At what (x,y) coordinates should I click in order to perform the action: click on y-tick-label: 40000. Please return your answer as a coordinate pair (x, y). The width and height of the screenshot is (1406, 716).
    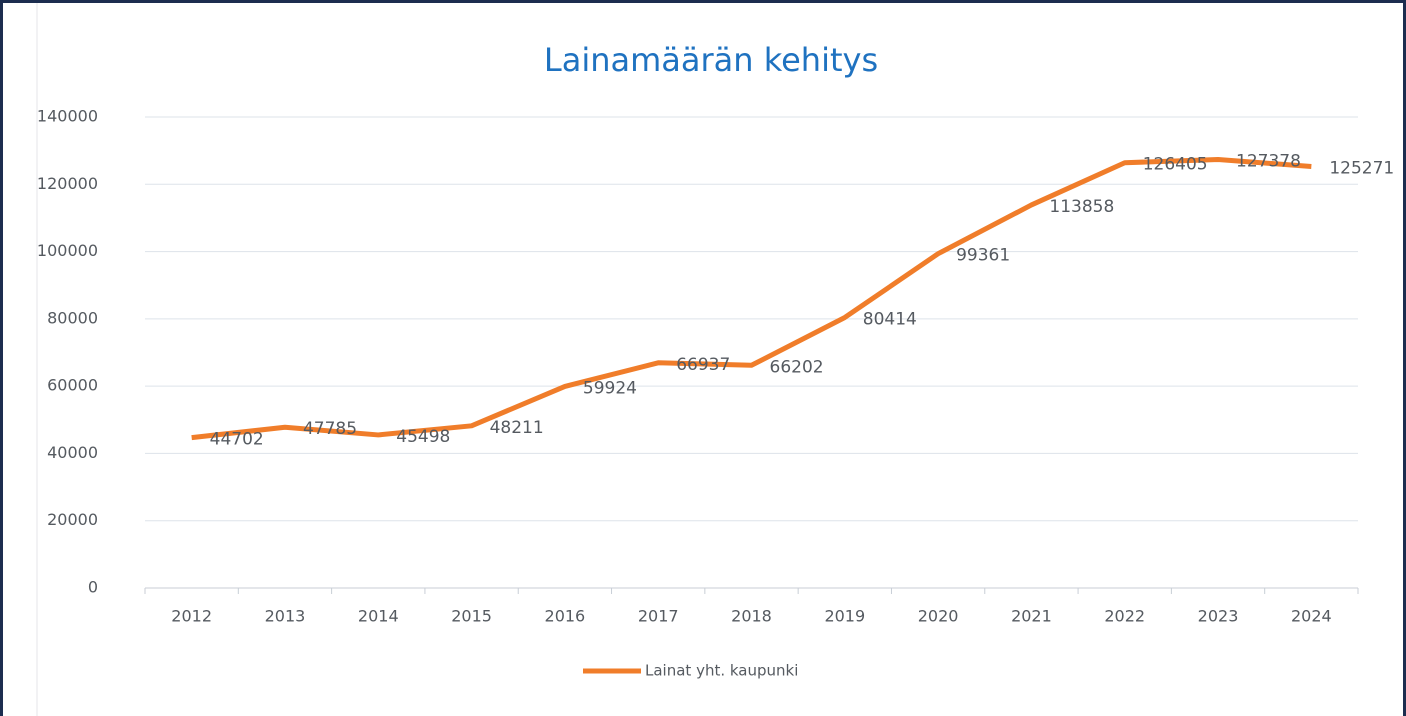
    Looking at the image, I should click on (72, 452).